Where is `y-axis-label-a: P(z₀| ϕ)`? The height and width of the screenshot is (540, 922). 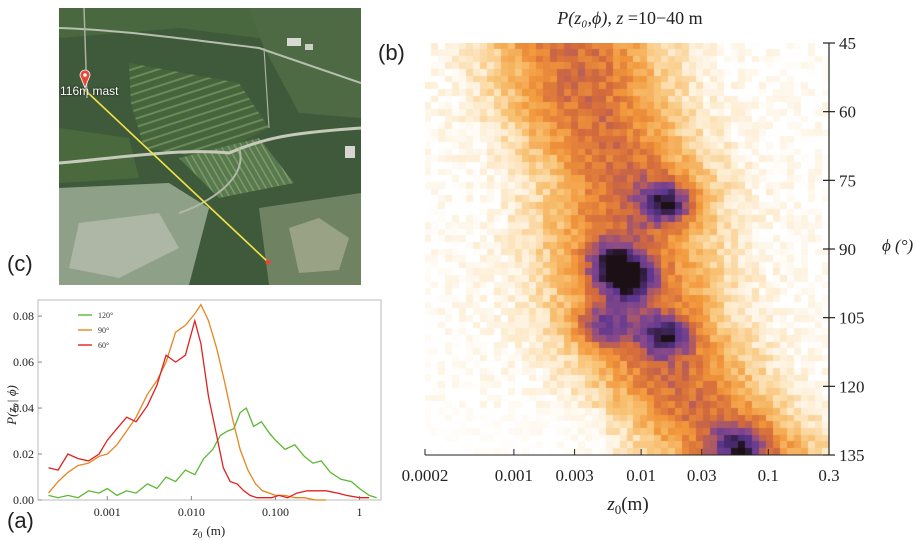
y-axis-label-a: P(z₀| ϕ) is located at coordinates (11, 405).